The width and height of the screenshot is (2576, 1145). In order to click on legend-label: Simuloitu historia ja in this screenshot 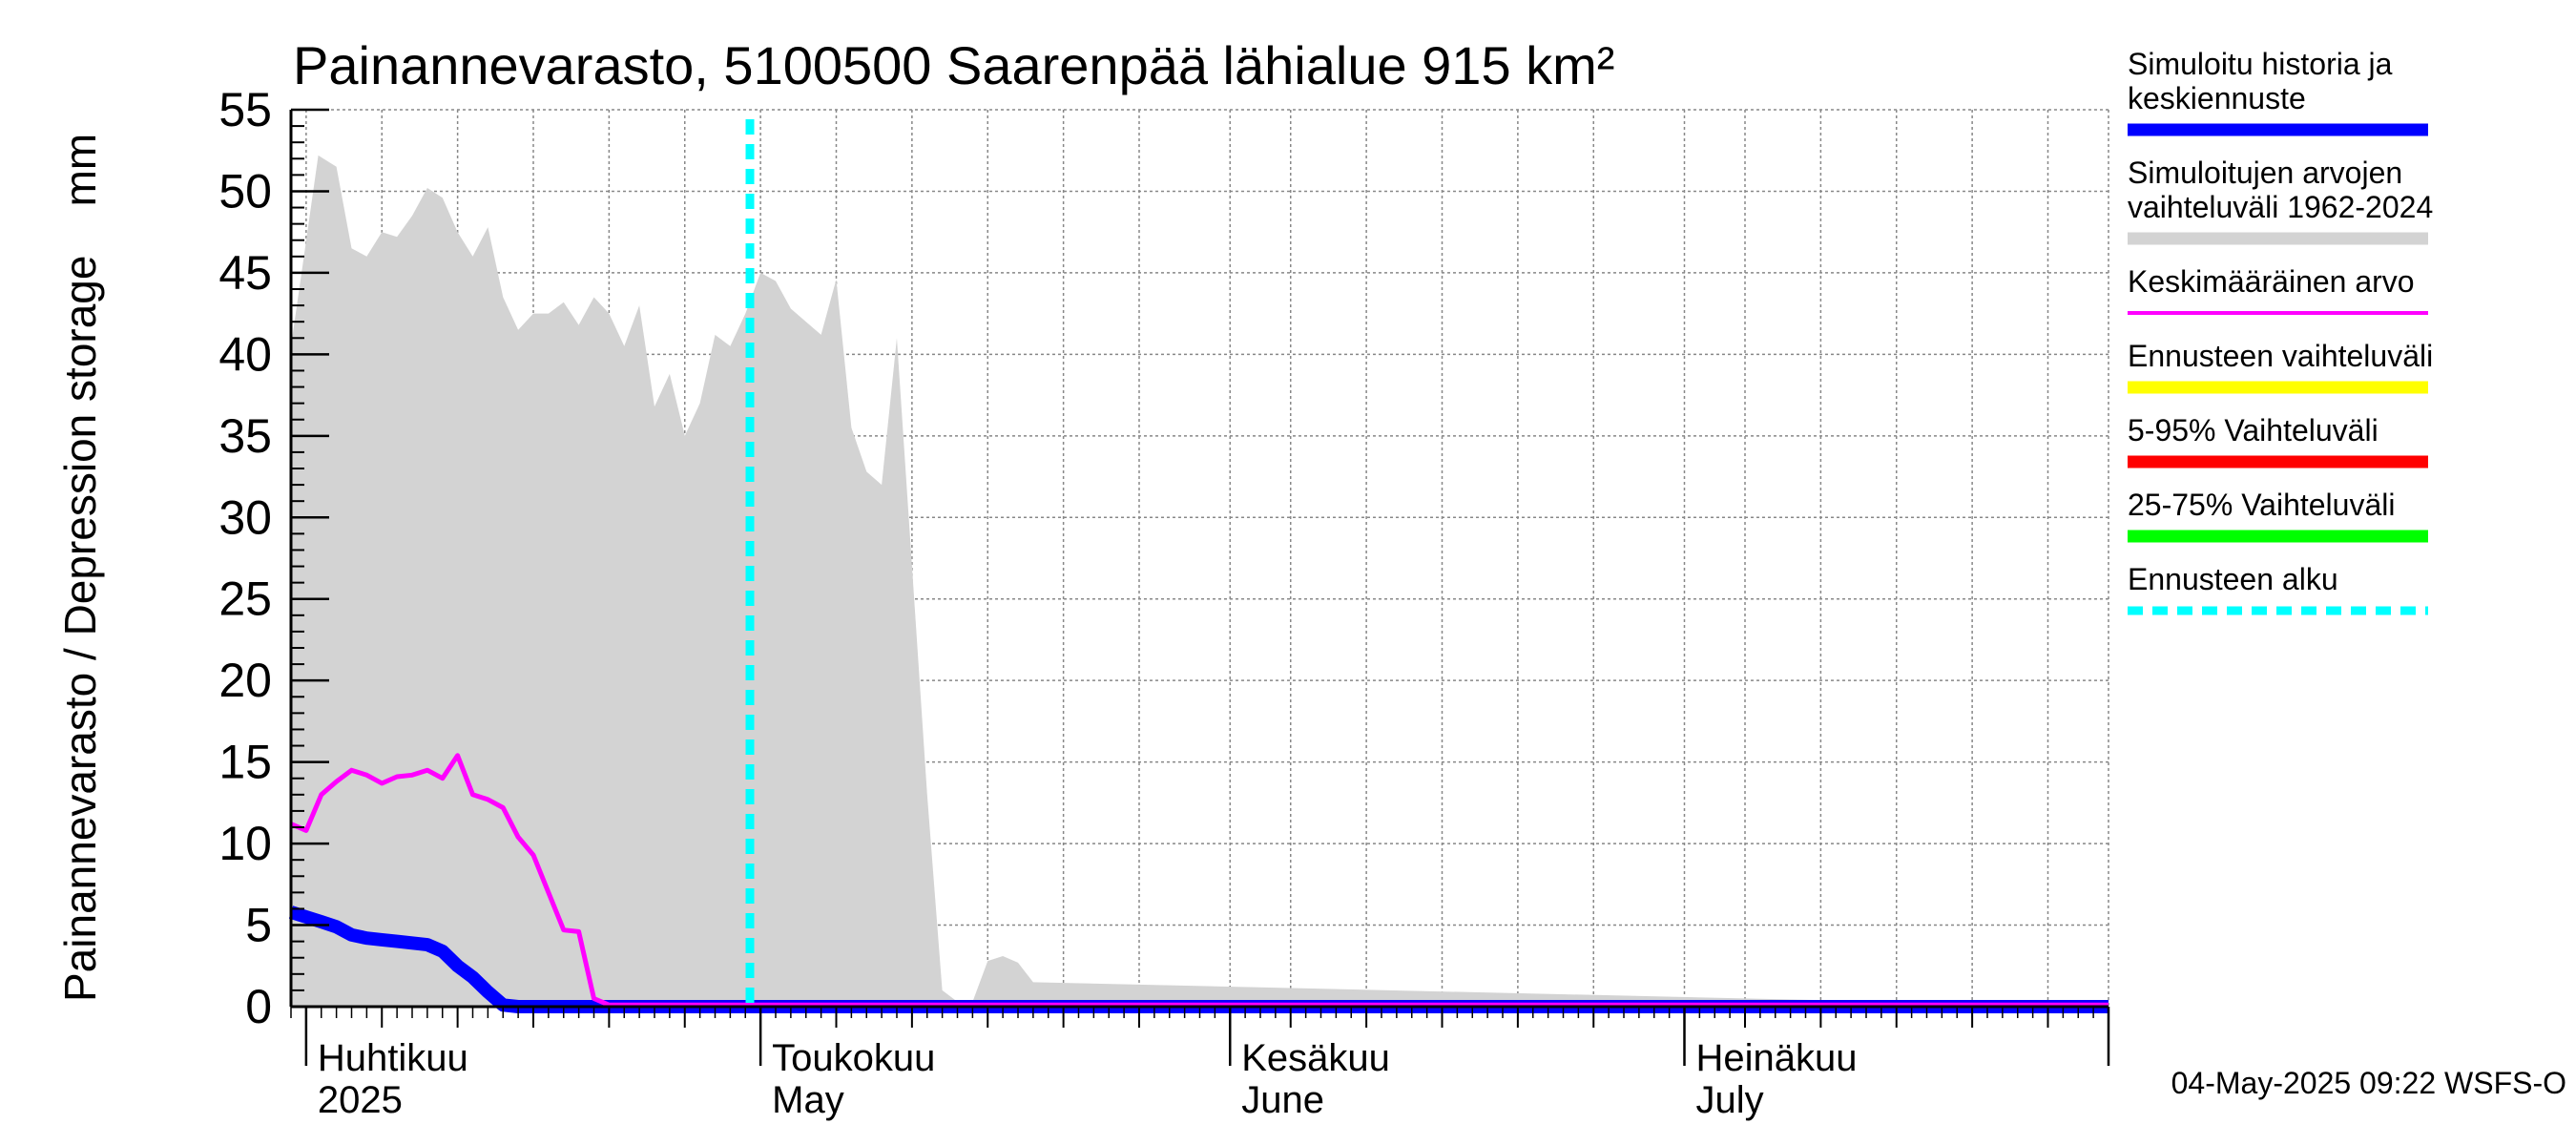, I will do `click(2260, 64)`.